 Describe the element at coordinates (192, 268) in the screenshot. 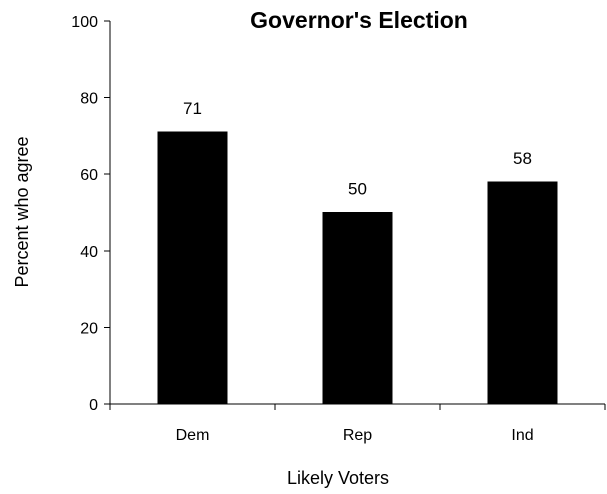

I see `bar-dem` at that location.